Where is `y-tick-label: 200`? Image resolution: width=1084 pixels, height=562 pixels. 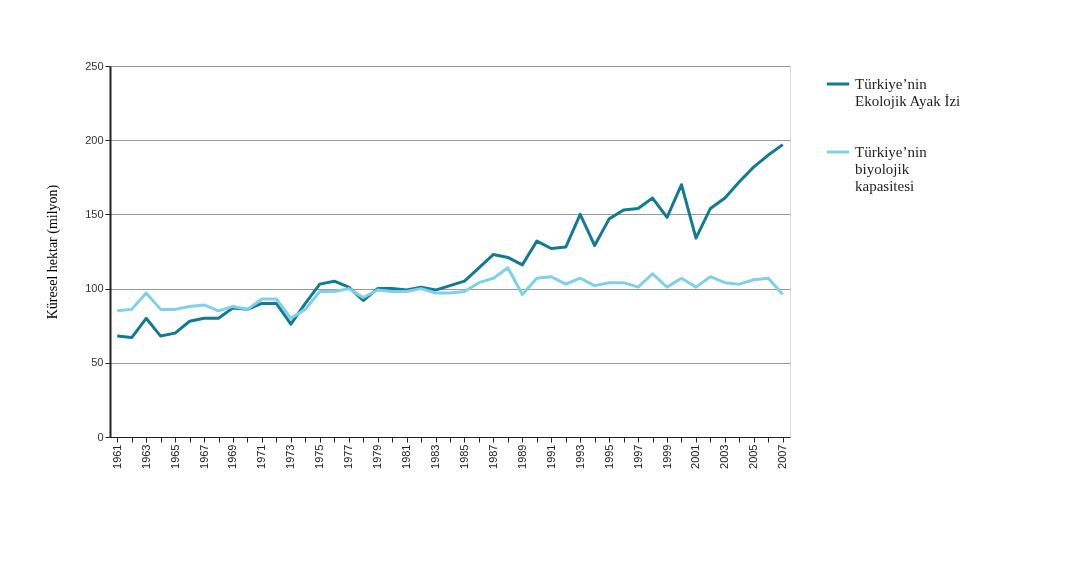
y-tick-label: 200 is located at coordinates (94, 139).